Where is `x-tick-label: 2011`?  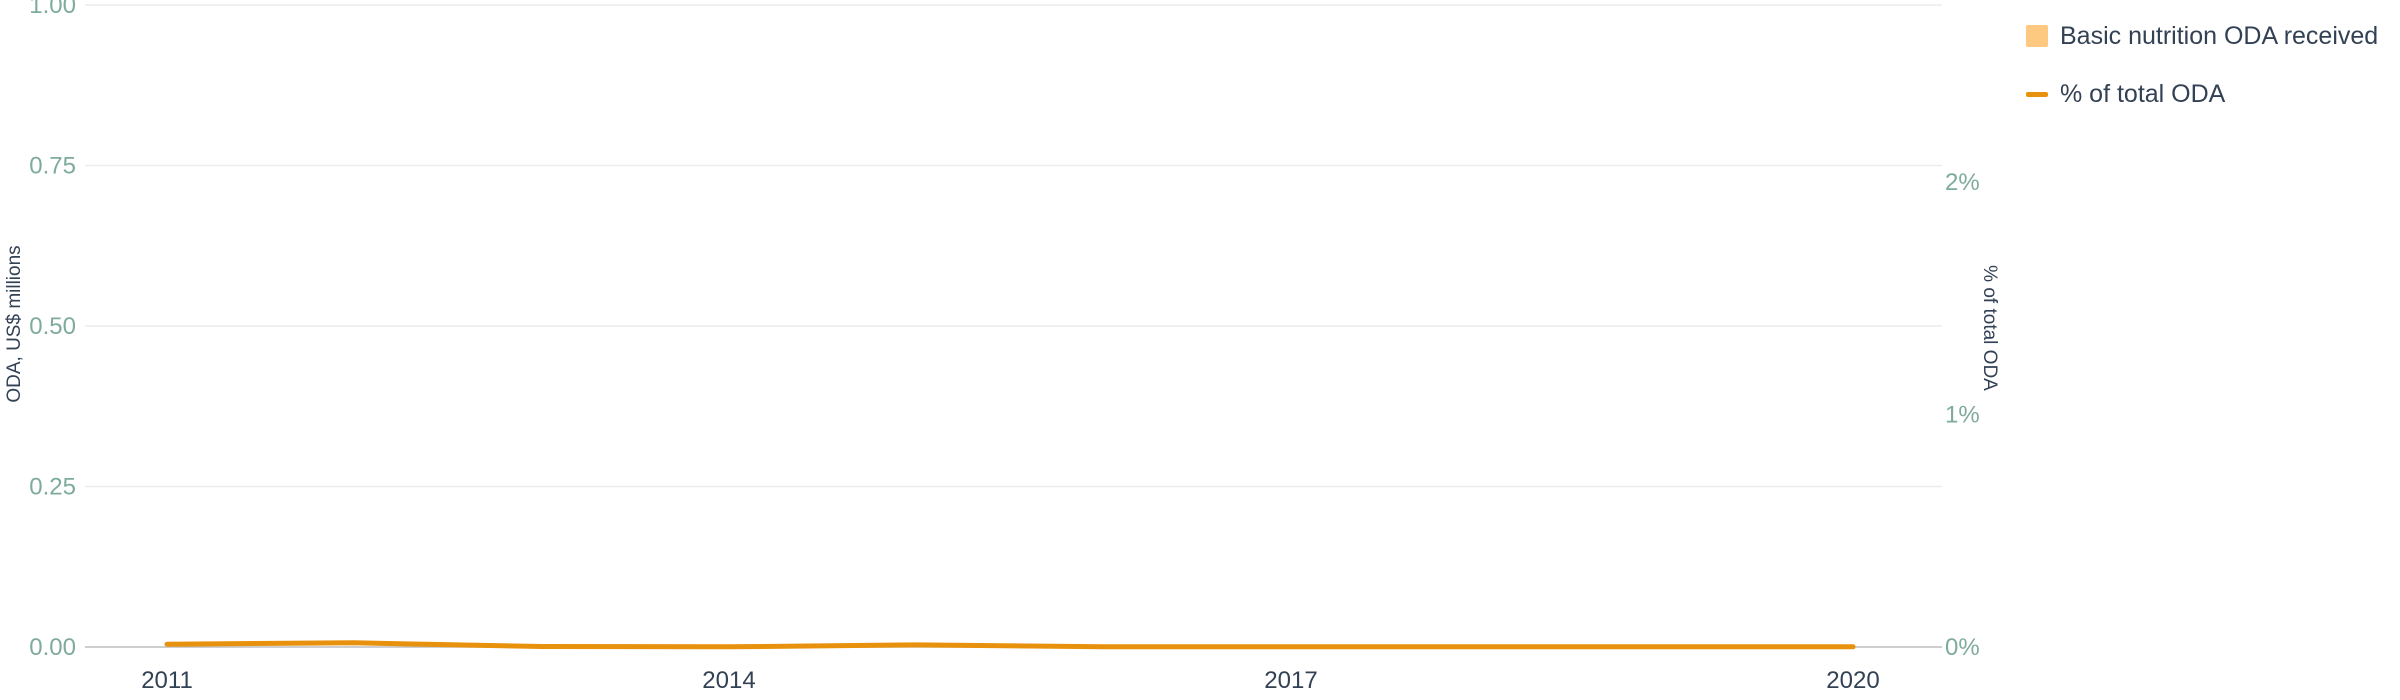 x-tick-label: 2011 is located at coordinates (167, 680).